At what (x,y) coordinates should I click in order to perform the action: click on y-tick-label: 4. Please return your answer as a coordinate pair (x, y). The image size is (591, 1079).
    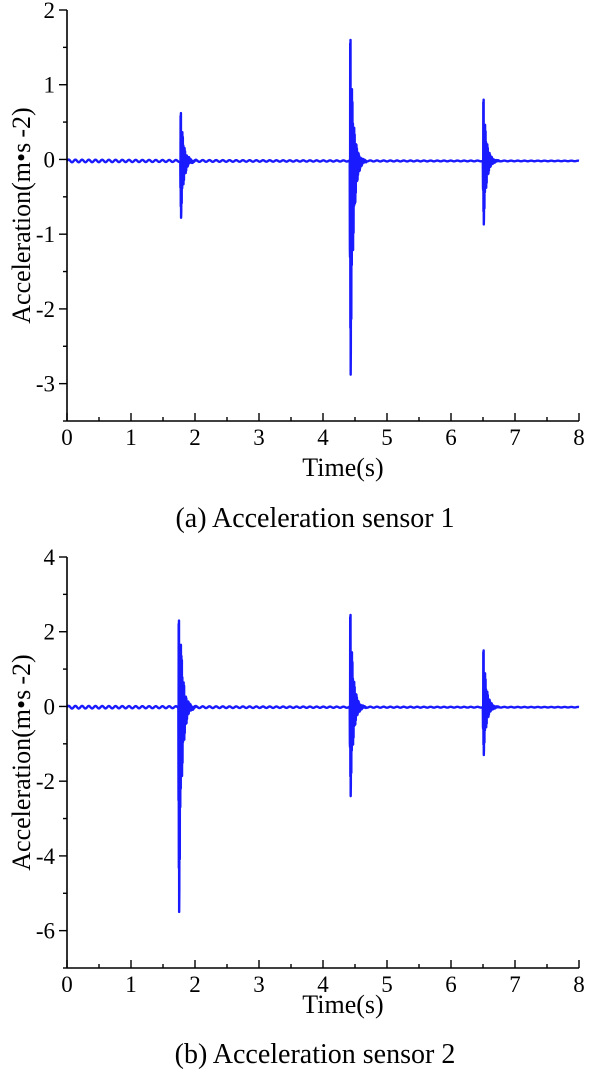
    Looking at the image, I should click on (50, 557).